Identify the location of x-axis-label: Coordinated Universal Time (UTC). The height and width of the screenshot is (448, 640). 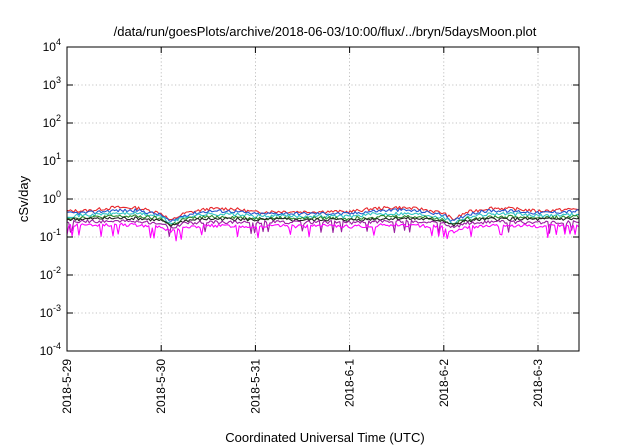
(324, 437).